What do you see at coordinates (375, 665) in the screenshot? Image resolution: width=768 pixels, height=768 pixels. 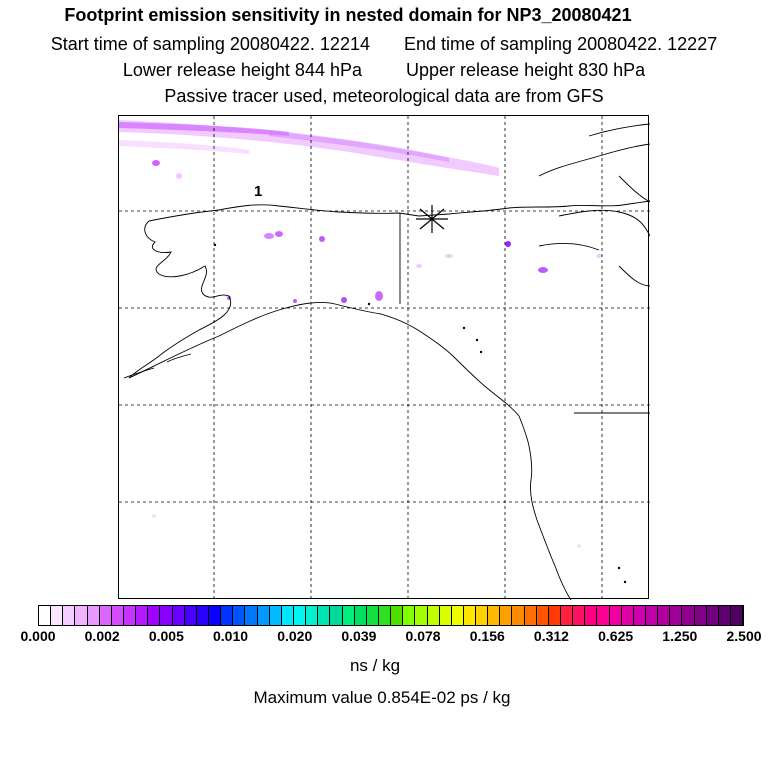 I see `colorbar-units: ns / kg` at bounding box center [375, 665].